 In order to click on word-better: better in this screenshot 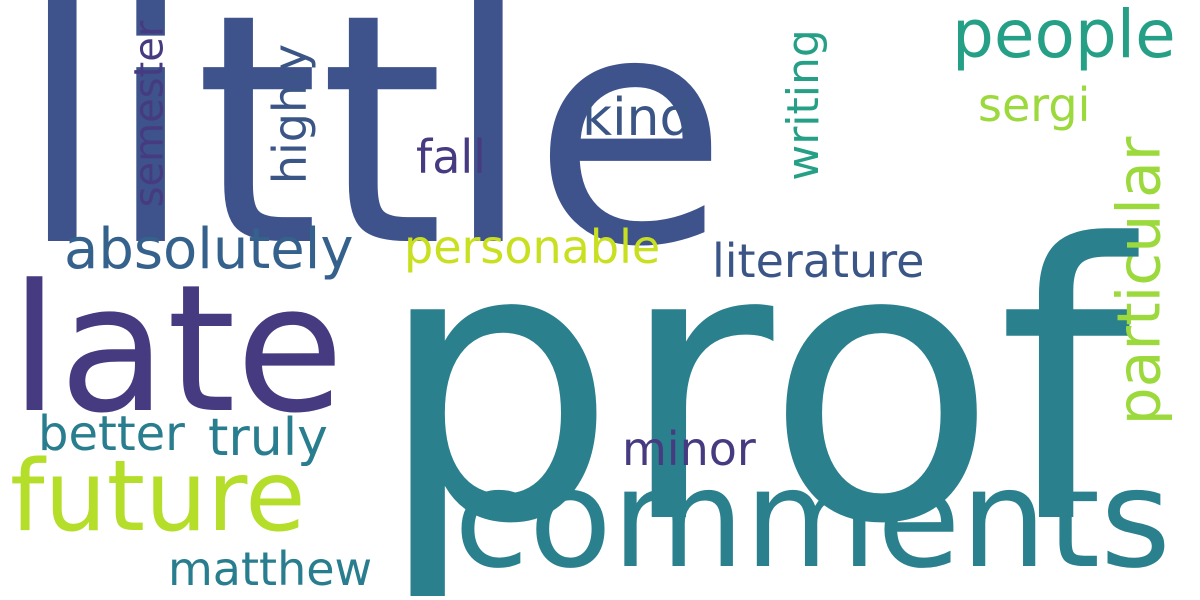, I will do `click(111, 434)`.